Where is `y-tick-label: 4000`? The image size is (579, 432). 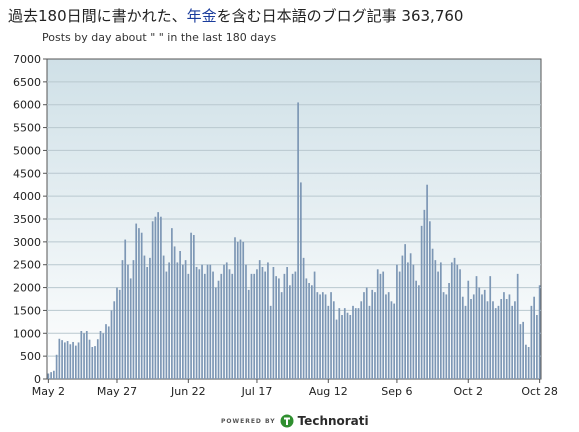 y-tick-label: 4000 is located at coordinates (27, 196).